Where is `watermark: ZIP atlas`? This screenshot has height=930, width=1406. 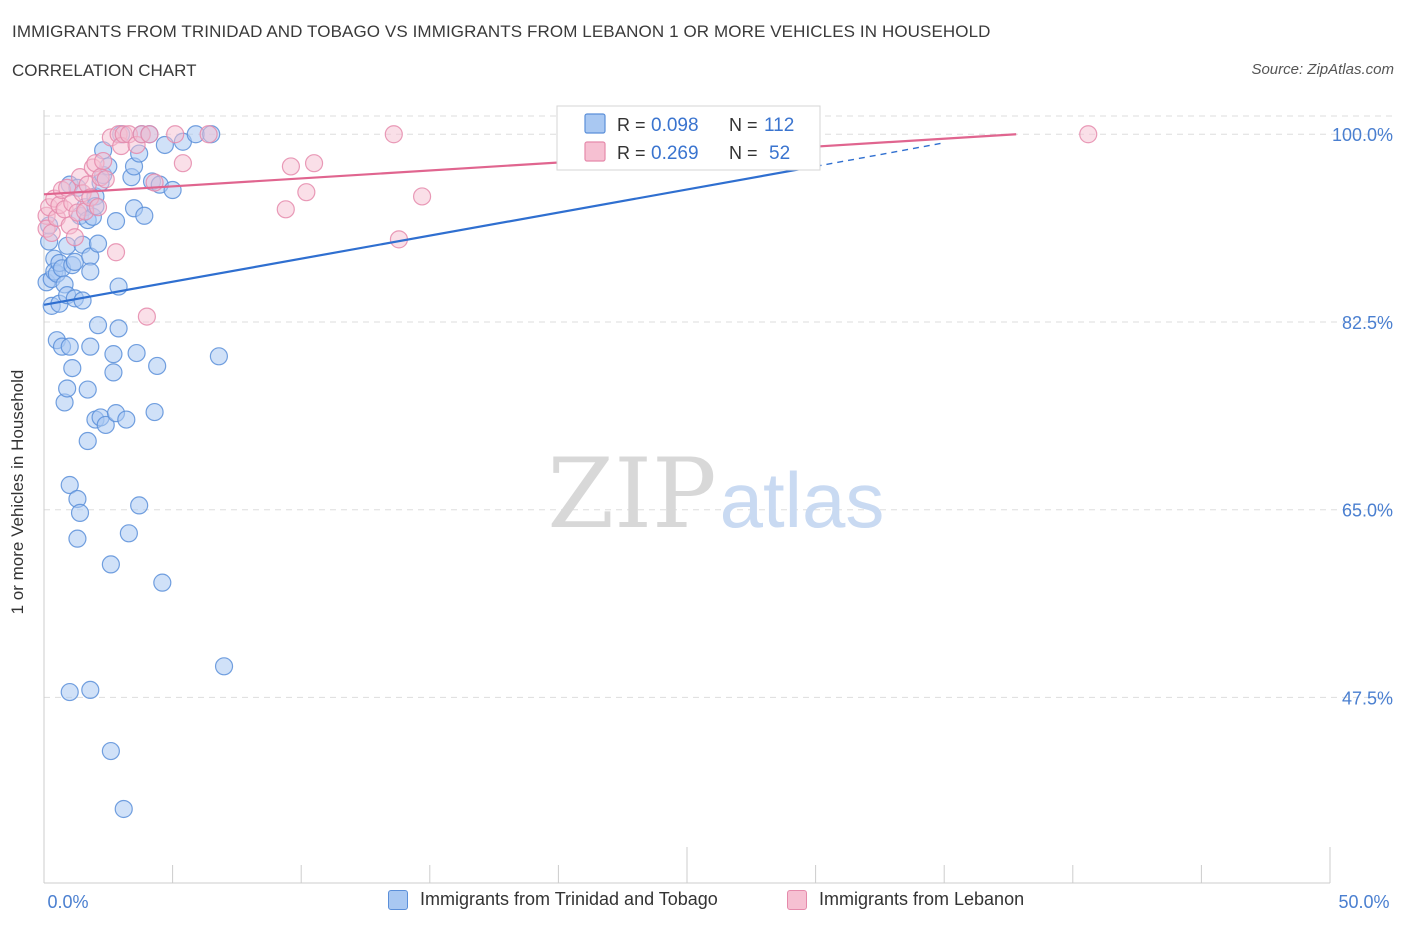 watermark: ZIP atlas is located at coordinates (715, 494).